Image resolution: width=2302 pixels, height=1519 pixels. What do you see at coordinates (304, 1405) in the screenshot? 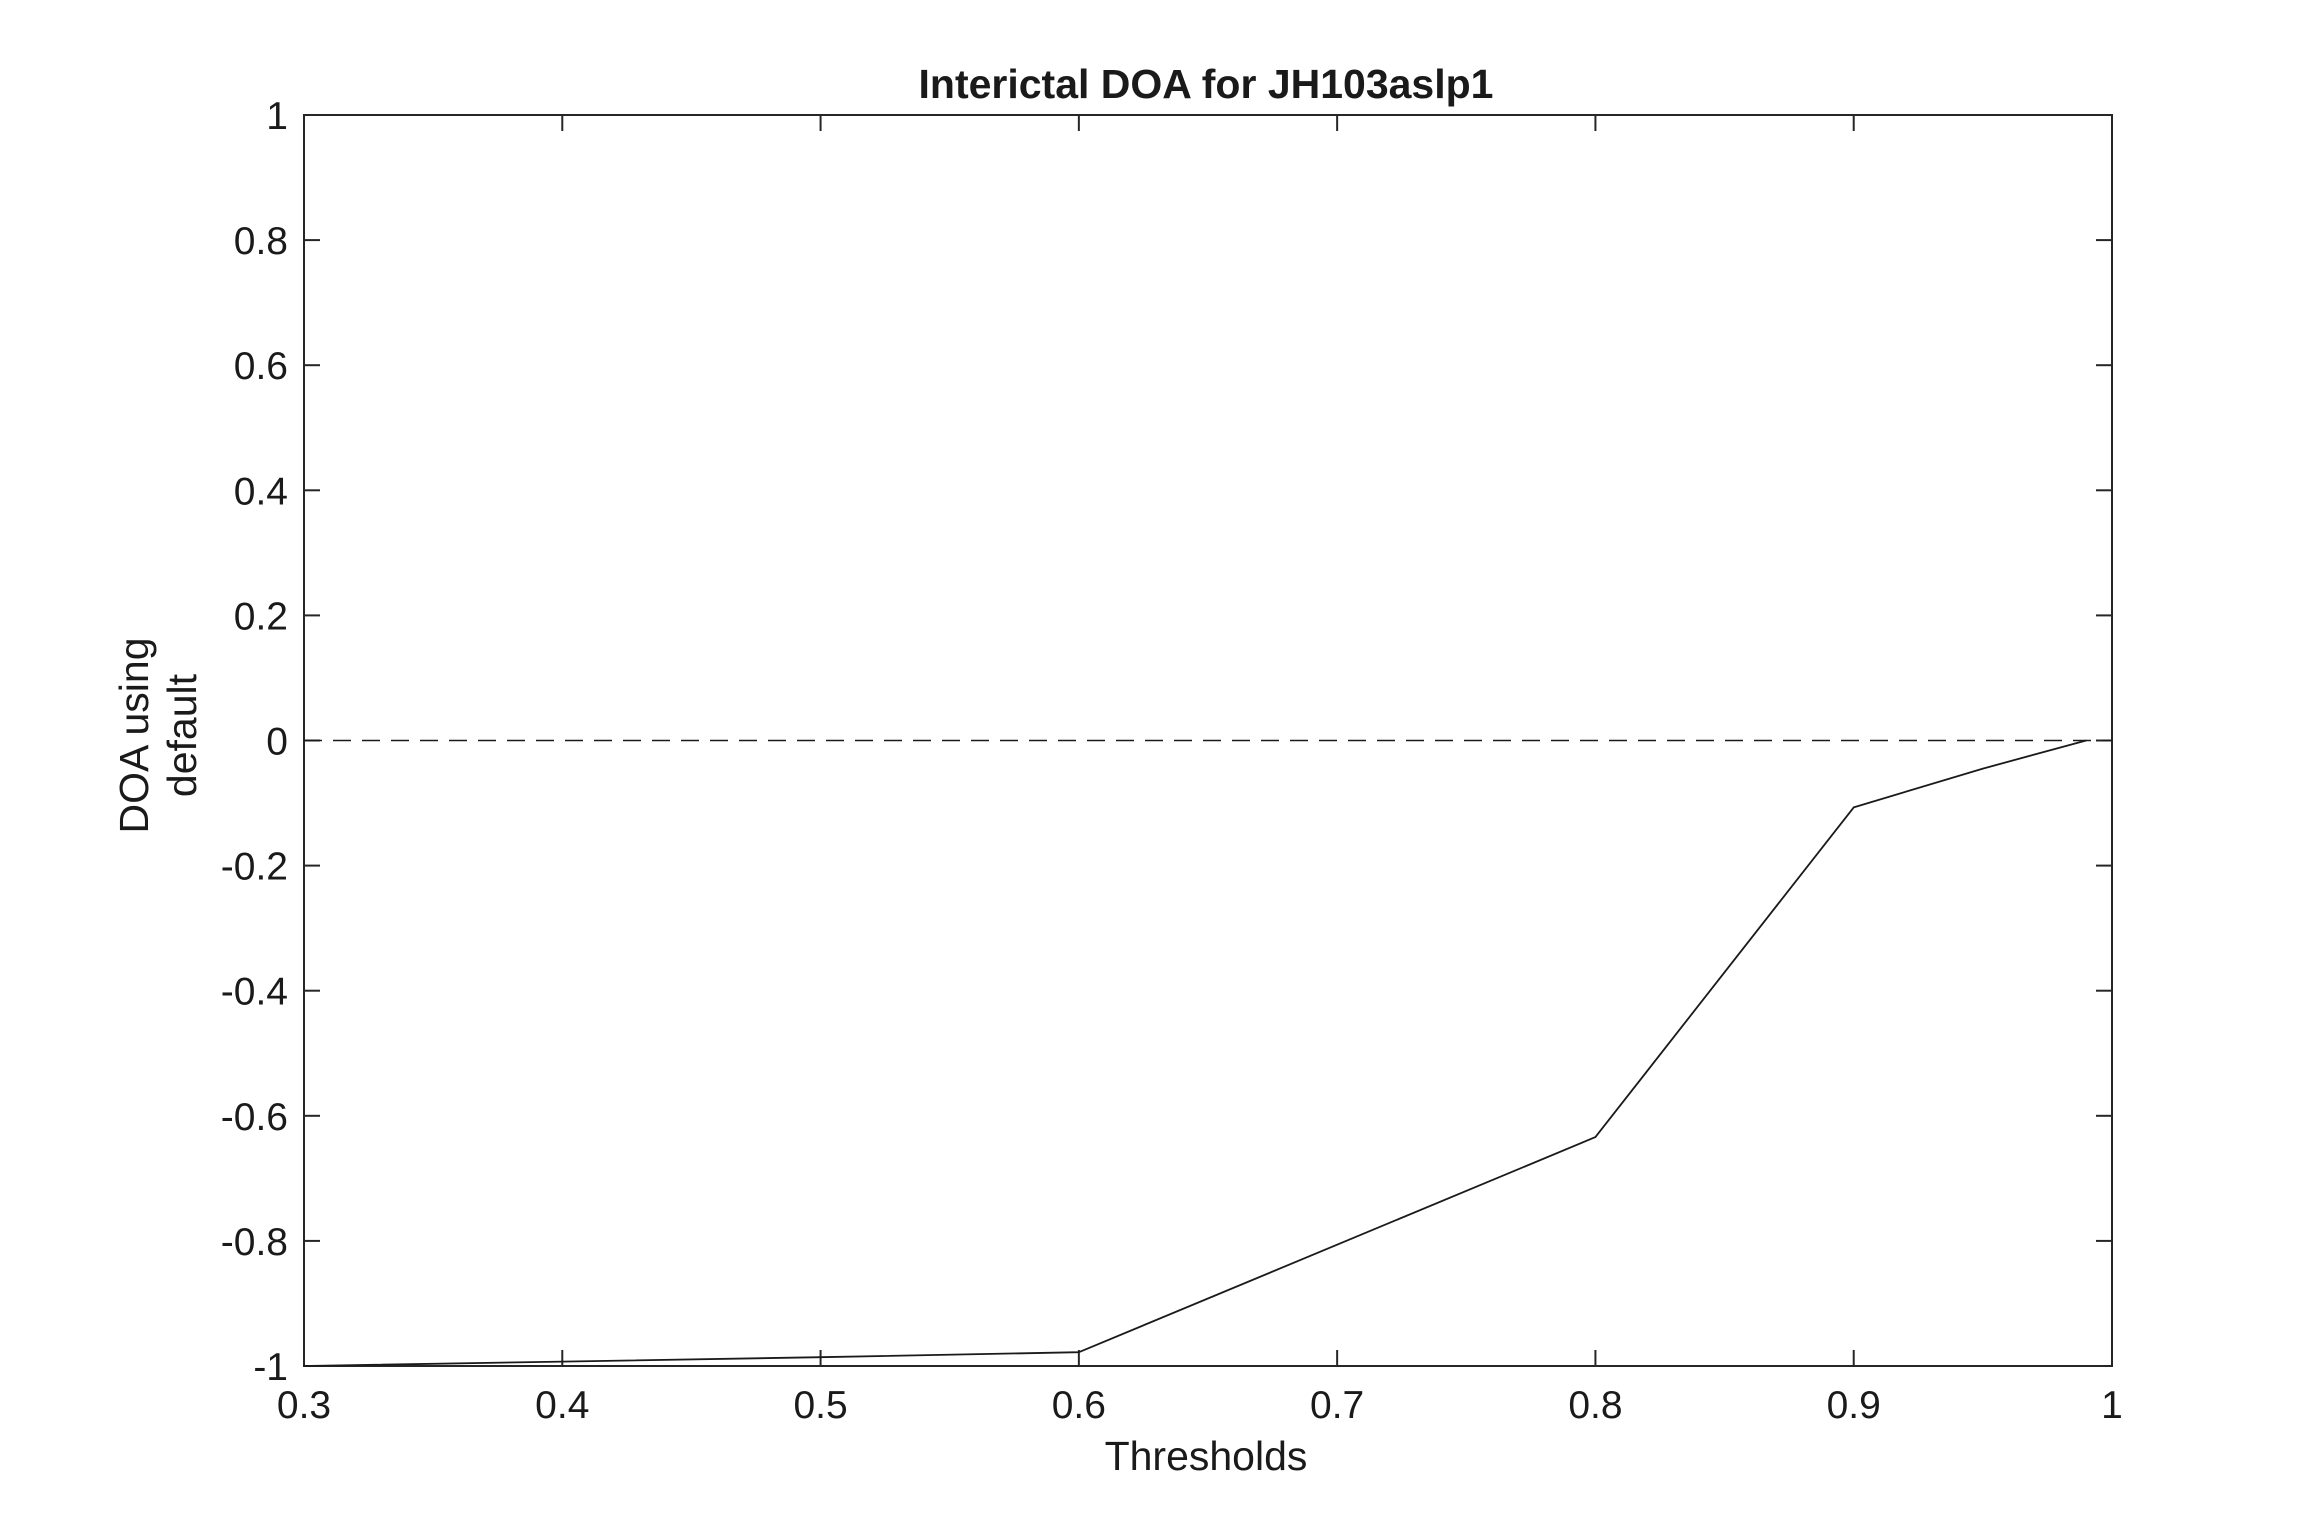
I see `x-tick-label: 0.3` at bounding box center [304, 1405].